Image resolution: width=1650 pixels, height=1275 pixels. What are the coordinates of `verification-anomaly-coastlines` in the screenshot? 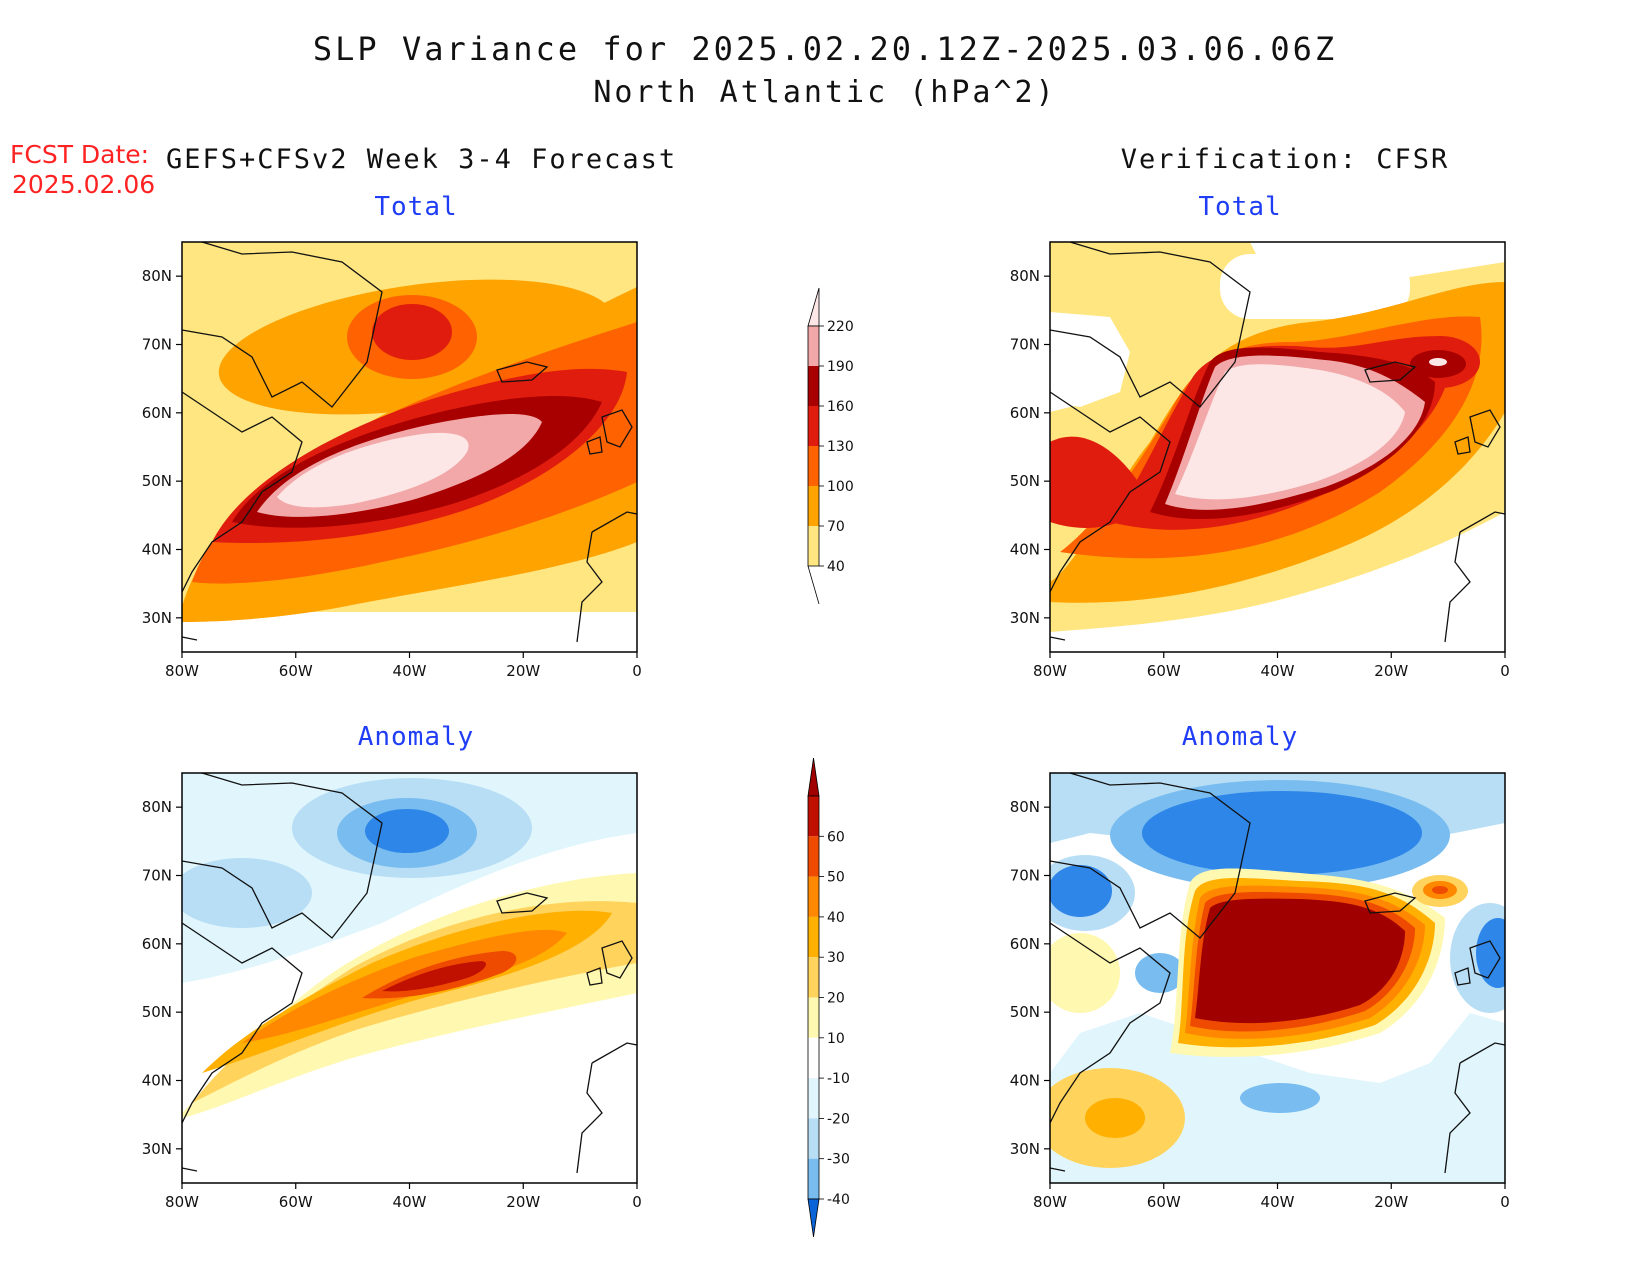 It's located at (1277, 973).